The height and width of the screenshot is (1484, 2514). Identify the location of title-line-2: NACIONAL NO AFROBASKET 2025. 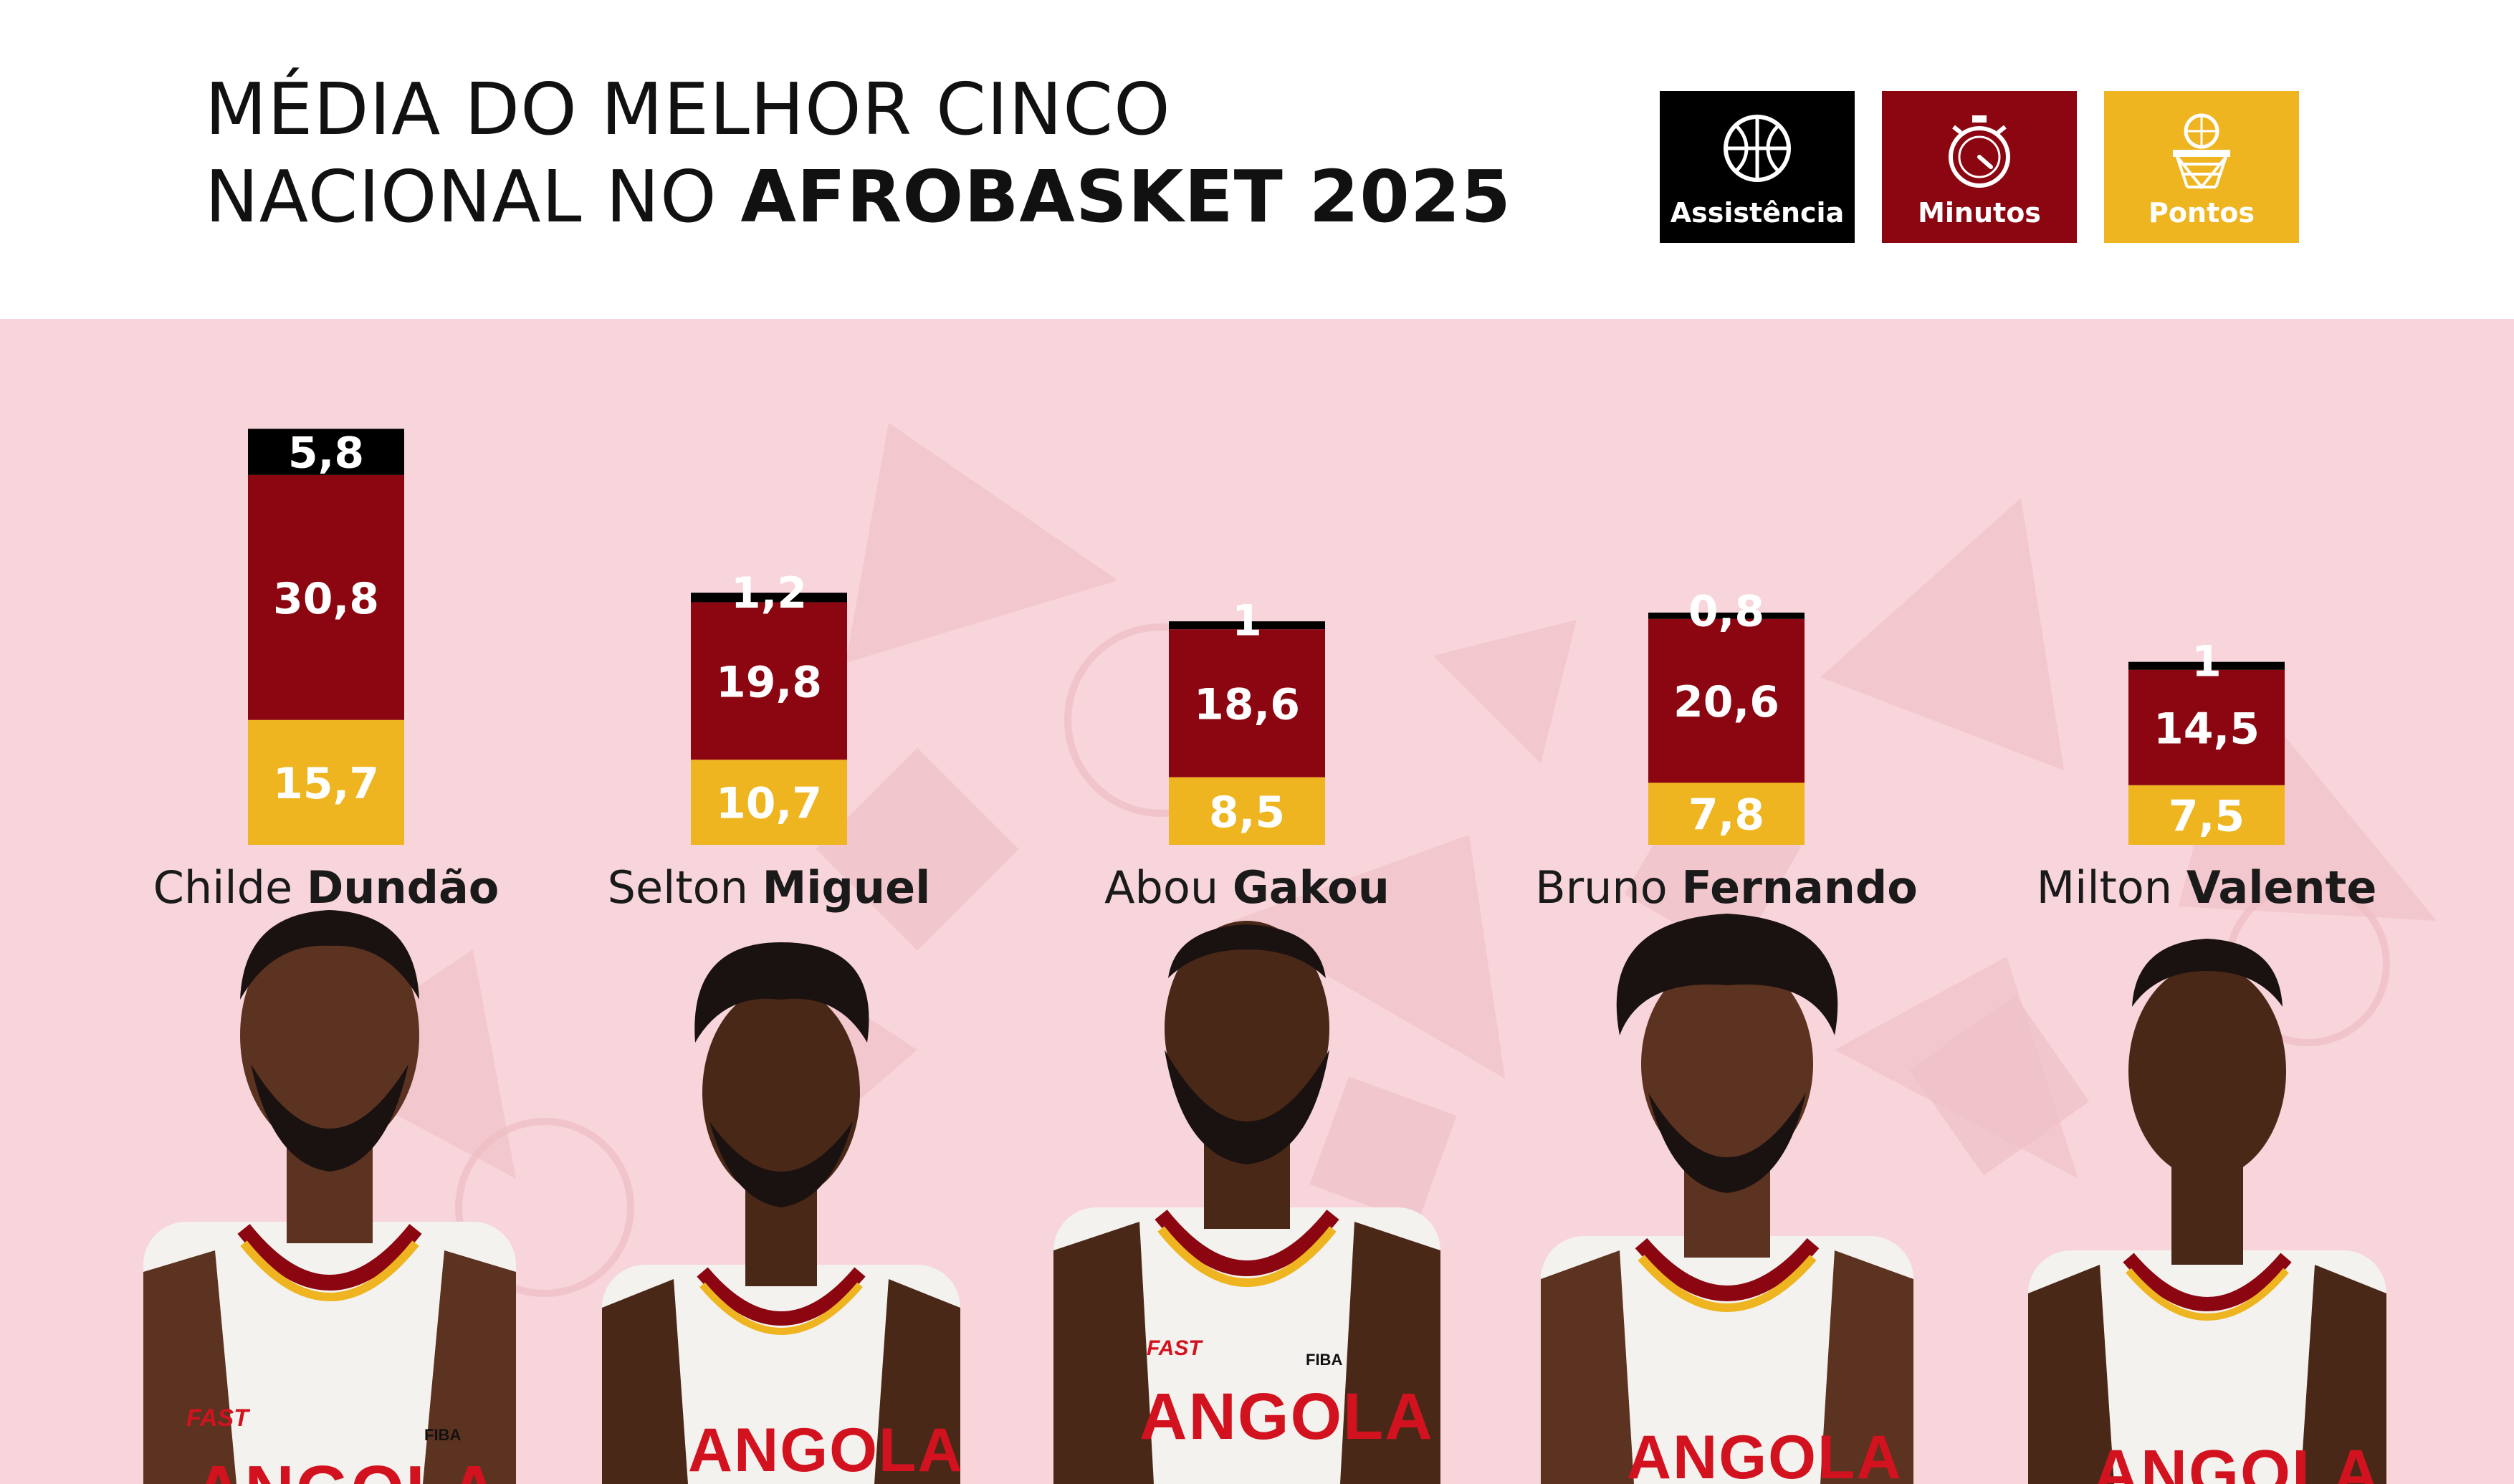
(858, 197).